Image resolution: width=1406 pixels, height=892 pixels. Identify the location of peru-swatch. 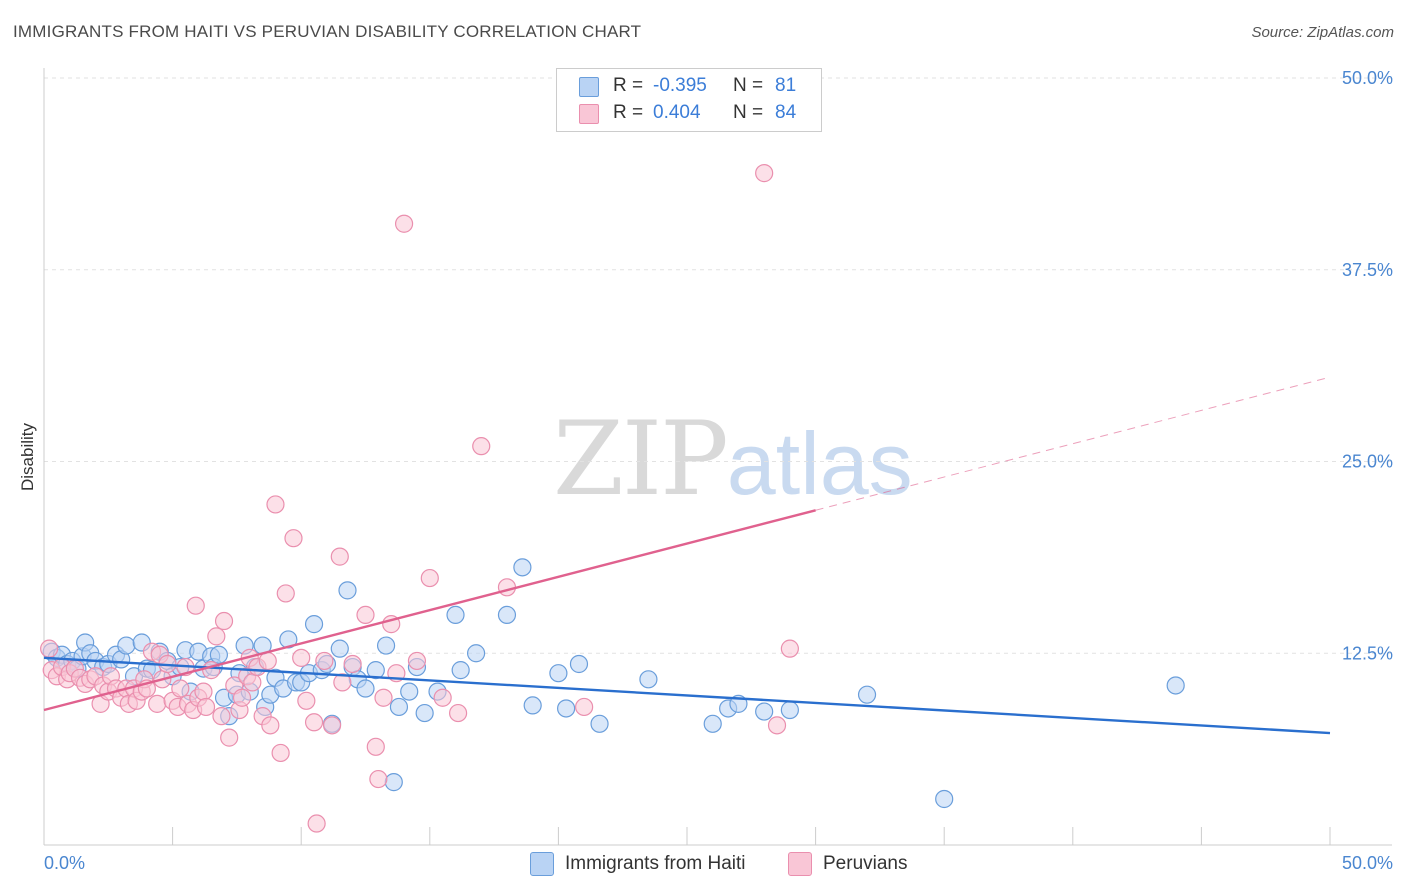
(589, 114).